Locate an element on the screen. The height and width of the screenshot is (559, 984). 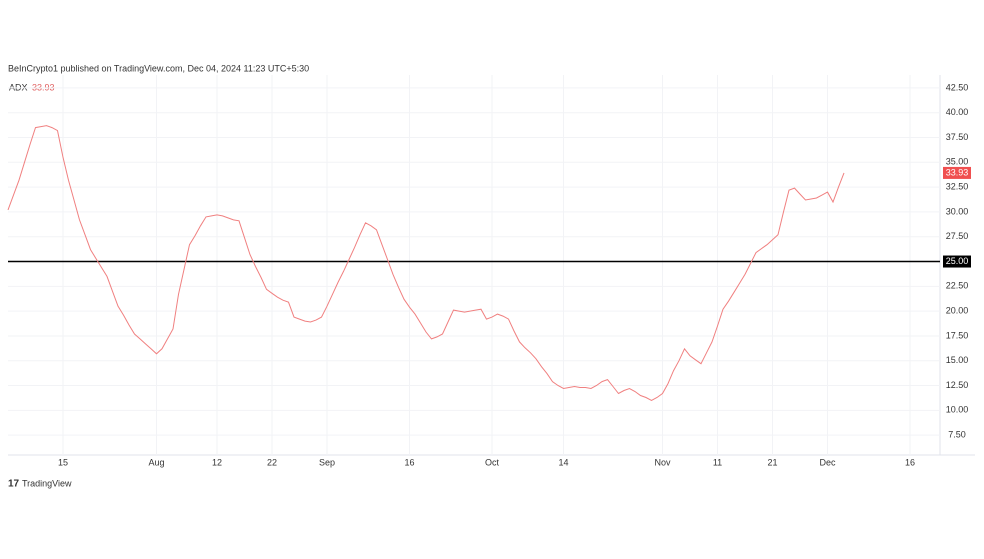
y-tick-label: 20.00 is located at coordinates (957, 311).